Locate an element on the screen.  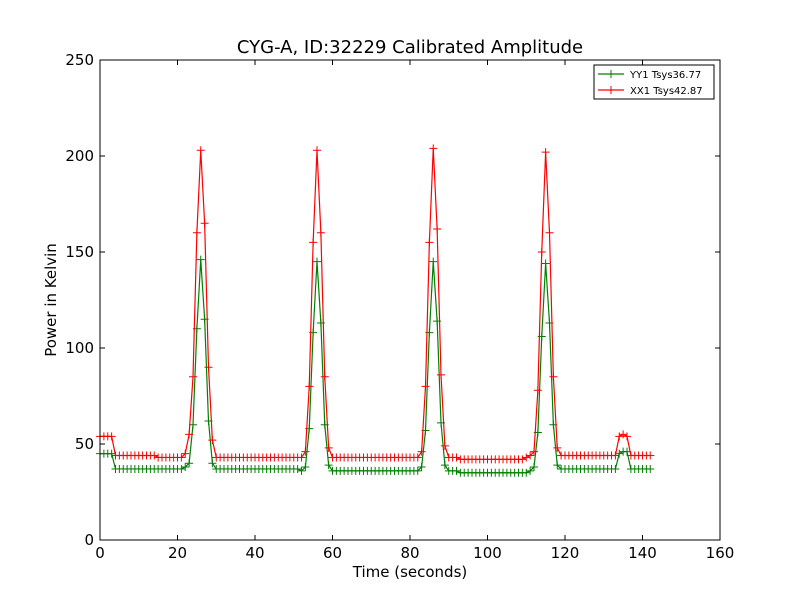
x-tick-label: 160 is located at coordinates (720, 553).